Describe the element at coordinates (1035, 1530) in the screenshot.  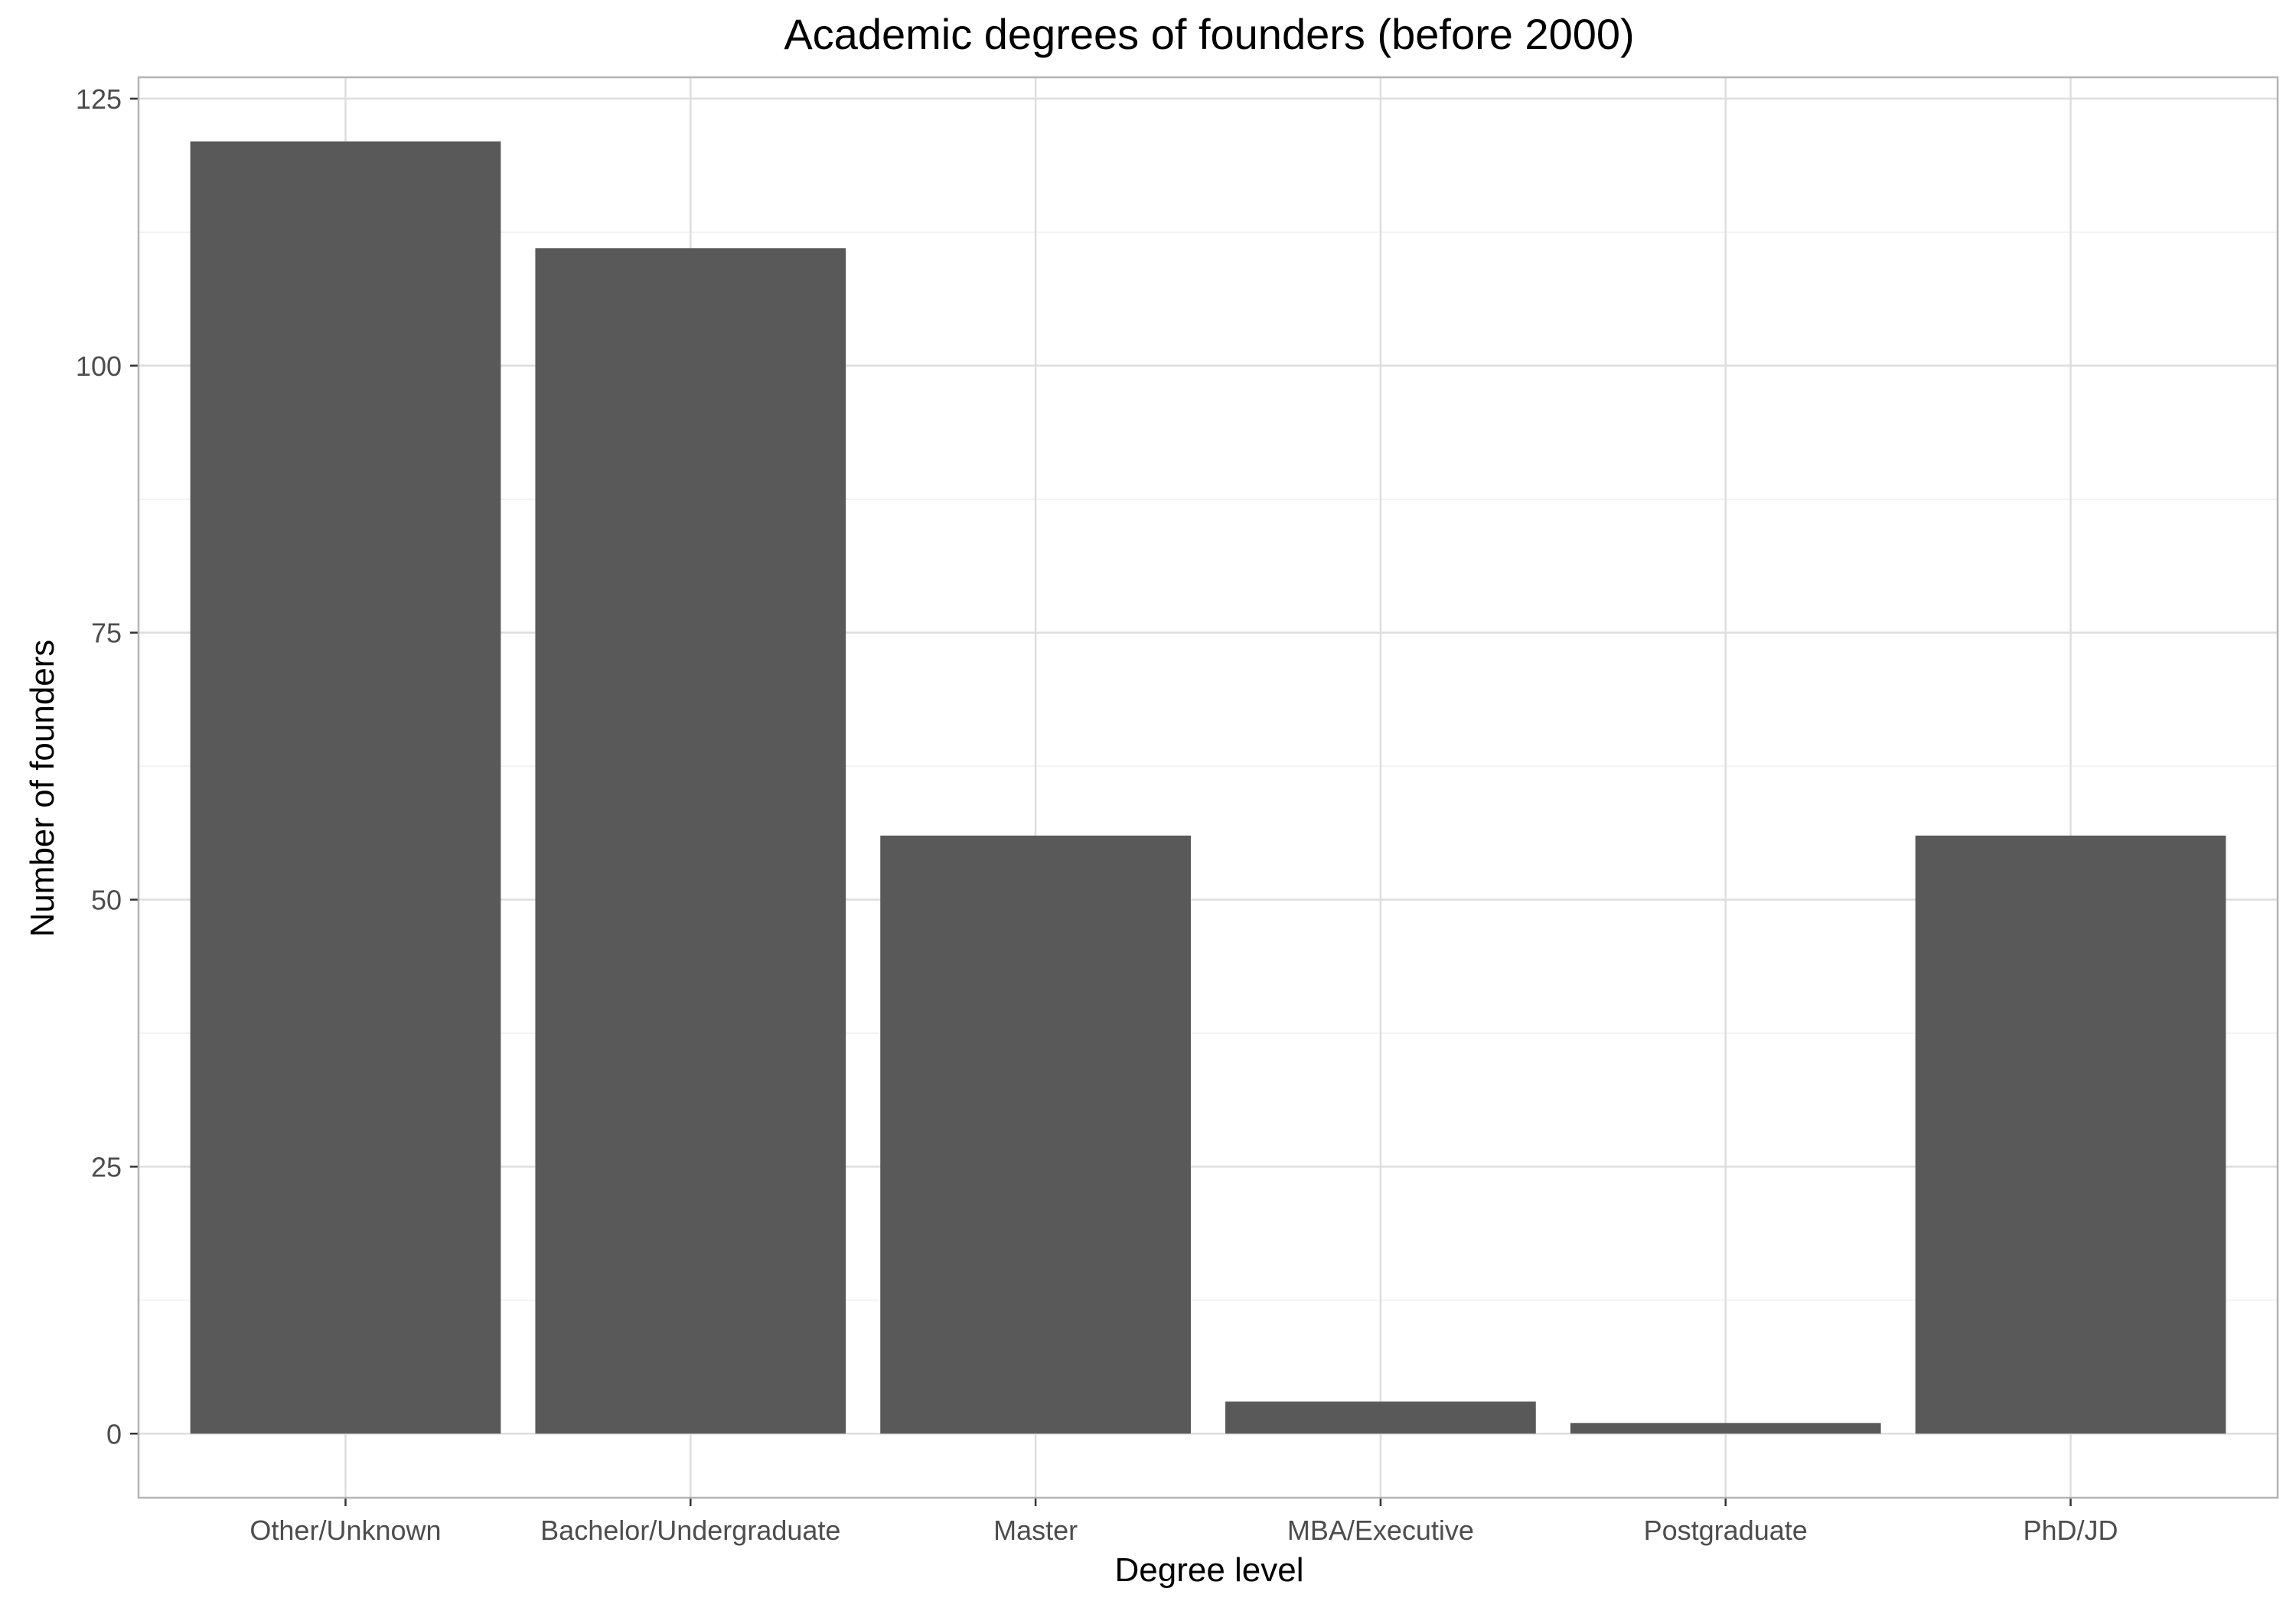
I see `x-tick-label: Master` at that location.